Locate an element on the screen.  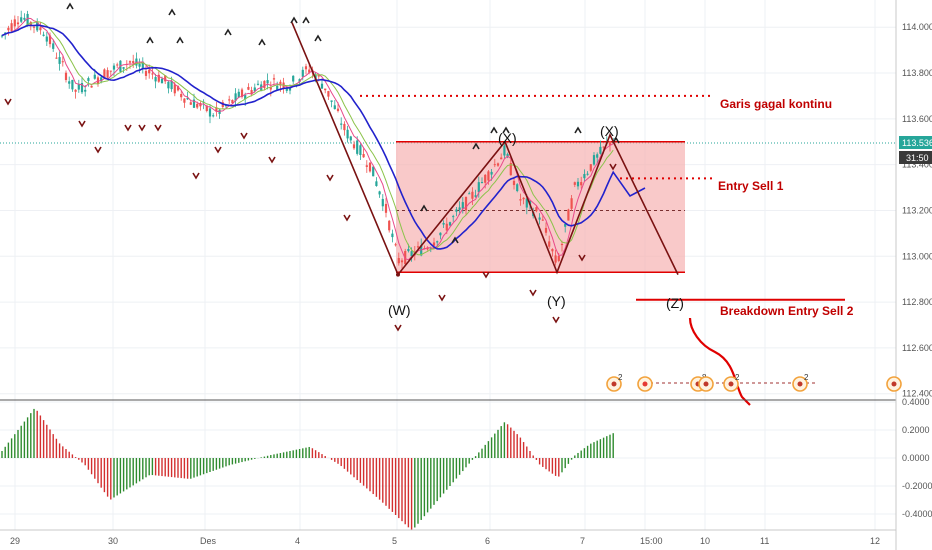
time-tick-5: 6 is located at coordinates (487, 541).